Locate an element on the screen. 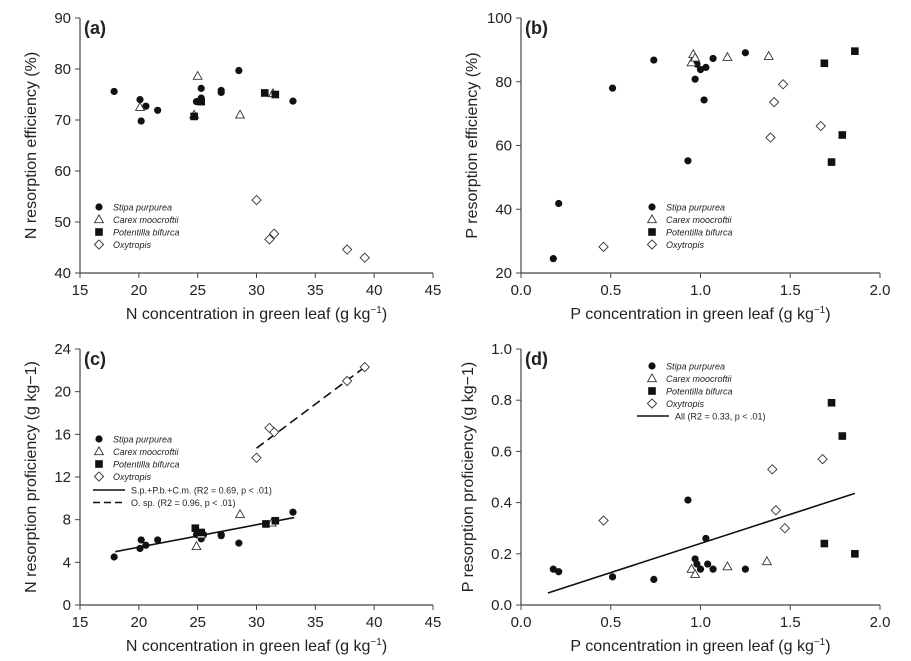 This screenshot has height=661, width=911. series-stipa-purpurea is located at coordinates (649, 540).